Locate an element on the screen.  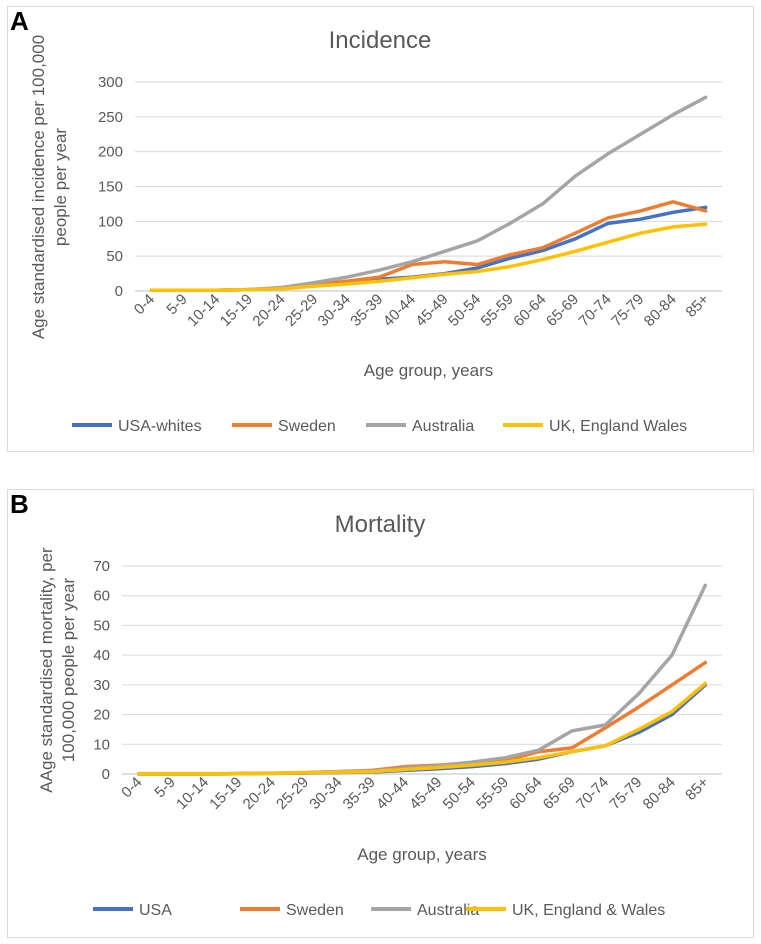
mortality-xtick-2: 10-14 is located at coordinates (192, 793).